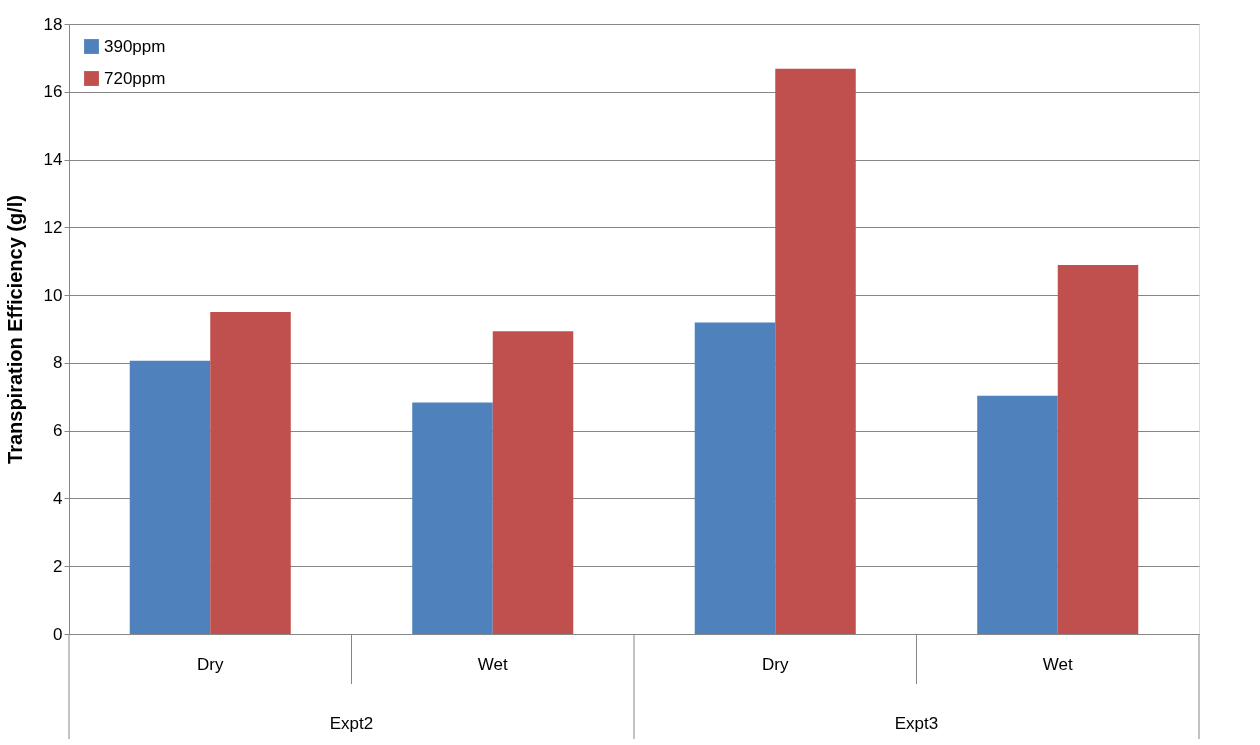 Image resolution: width=1260 pixels, height=745 pixels. Describe the element at coordinates (53, 24) in the screenshot. I see `y-tick-label: 18` at that location.